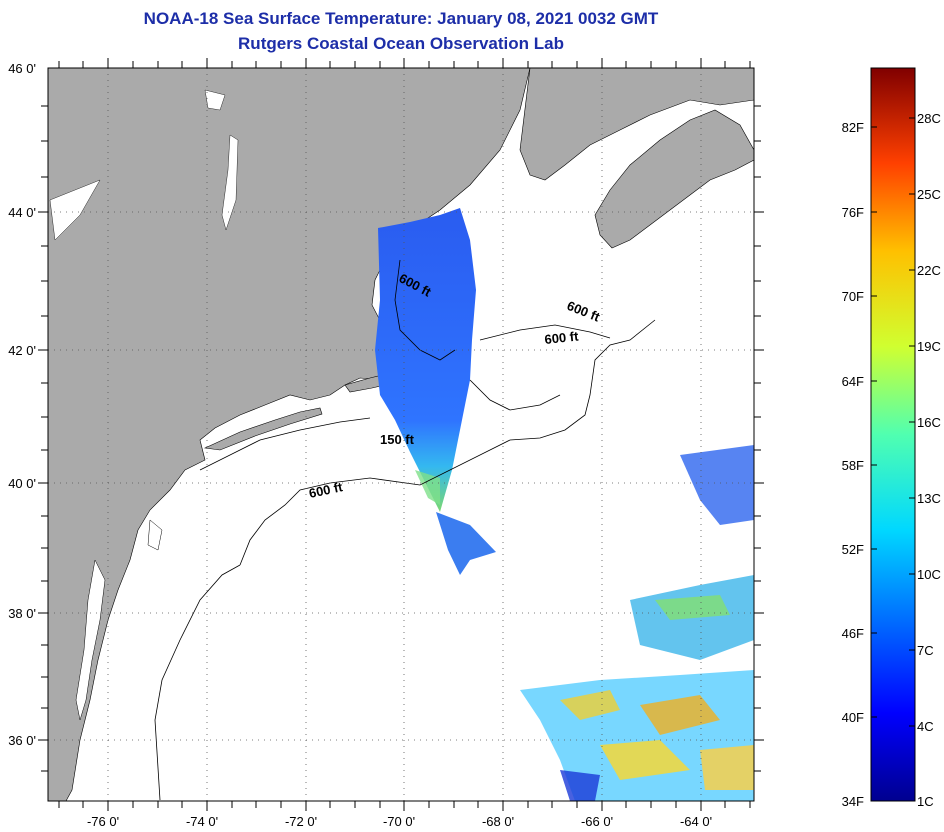  I want to click on lat-label: 36 0', so click(22, 740).